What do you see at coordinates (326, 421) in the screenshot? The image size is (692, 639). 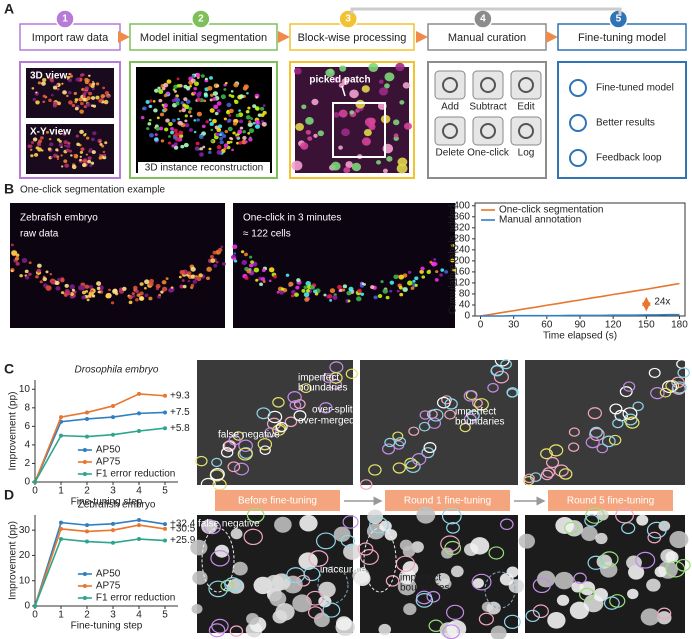 I see `error-label: over-merged` at bounding box center [326, 421].